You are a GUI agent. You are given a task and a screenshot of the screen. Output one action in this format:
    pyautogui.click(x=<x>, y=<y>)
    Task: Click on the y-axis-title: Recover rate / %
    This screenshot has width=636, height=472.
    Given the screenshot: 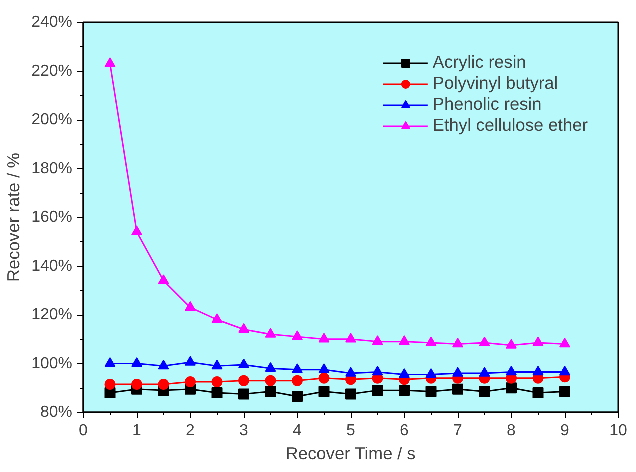 What is the action you would take?
    pyautogui.click(x=14, y=217)
    